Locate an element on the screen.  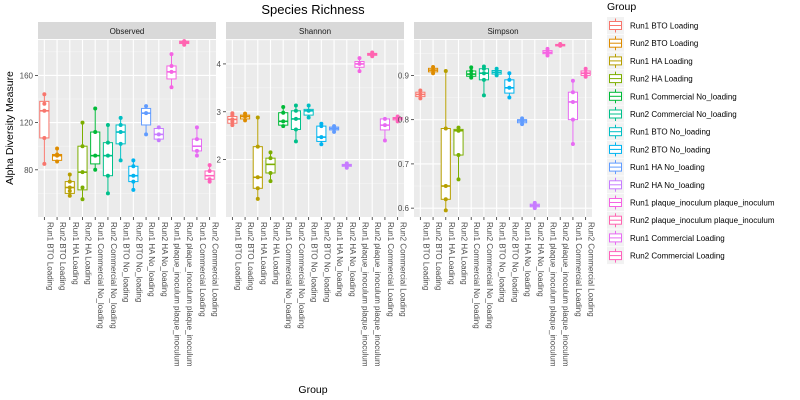
y-tick-label: 80 is located at coordinates (28, 170).